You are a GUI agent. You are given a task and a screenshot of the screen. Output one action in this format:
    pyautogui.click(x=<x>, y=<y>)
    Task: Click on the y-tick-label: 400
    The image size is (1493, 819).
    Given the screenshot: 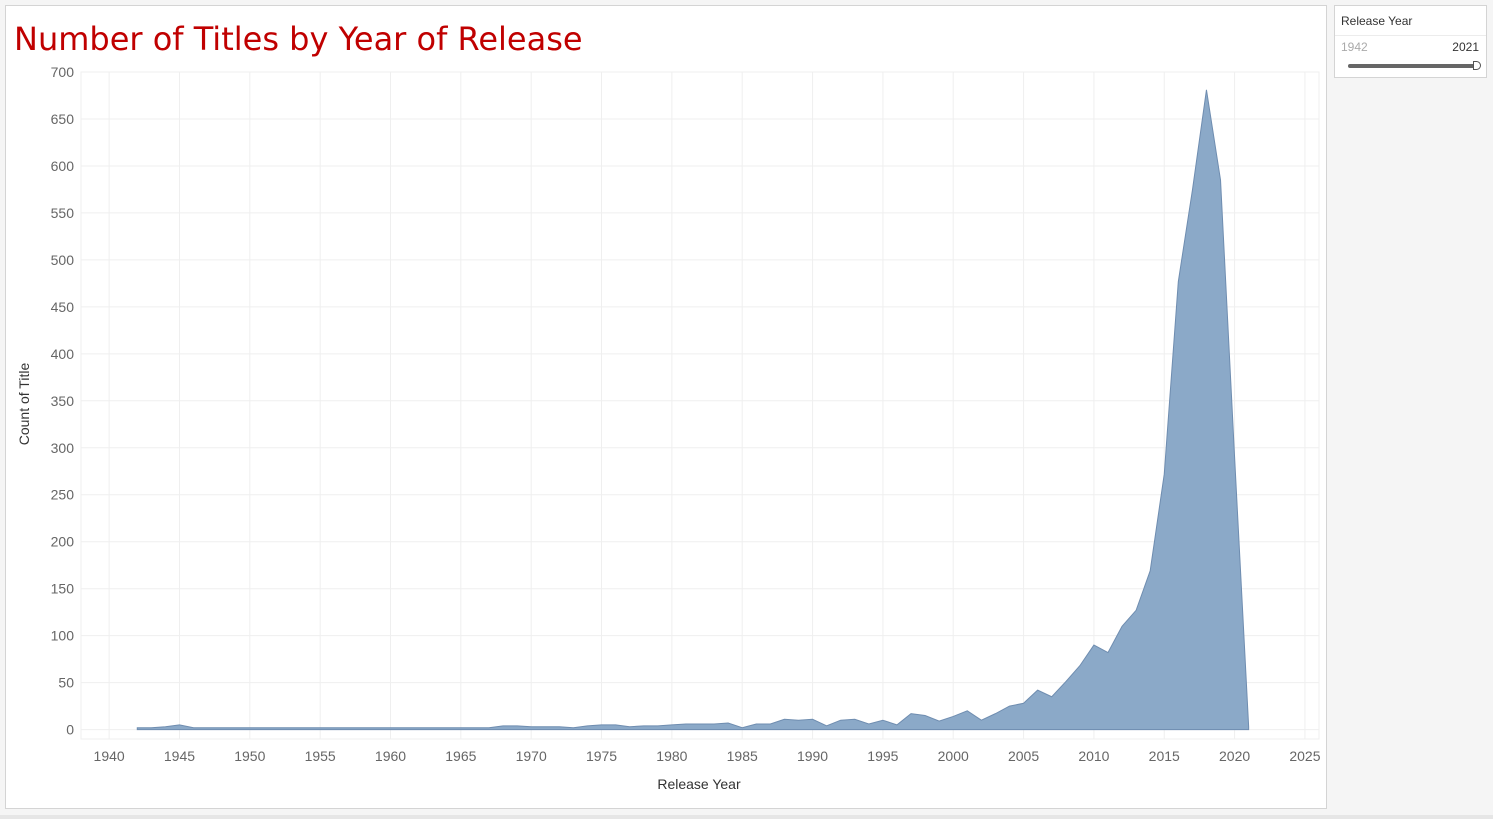 What is the action you would take?
    pyautogui.click(x=63, y=354)
    